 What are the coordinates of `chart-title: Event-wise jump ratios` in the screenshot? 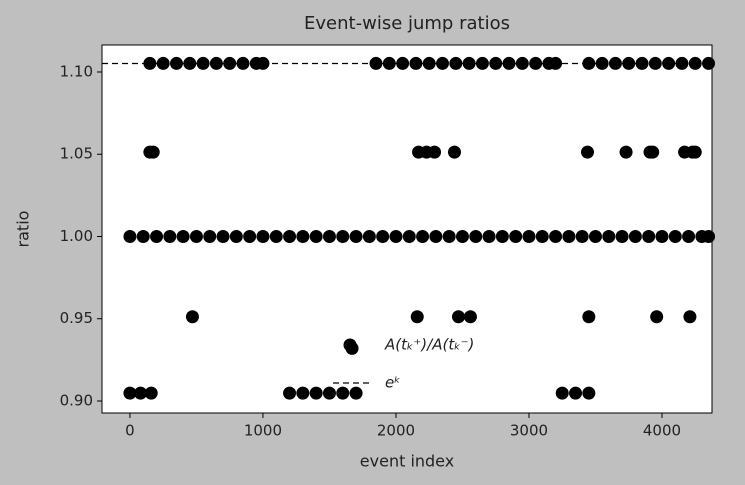 It's located at (407, 23).